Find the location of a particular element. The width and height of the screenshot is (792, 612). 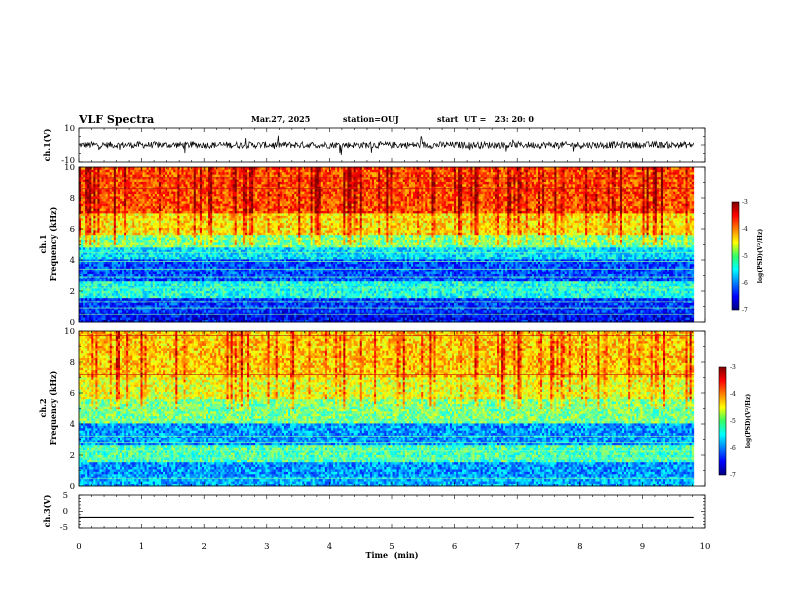

ch1-ylabel: ch.1(V) is located at coordinates (47, 144).